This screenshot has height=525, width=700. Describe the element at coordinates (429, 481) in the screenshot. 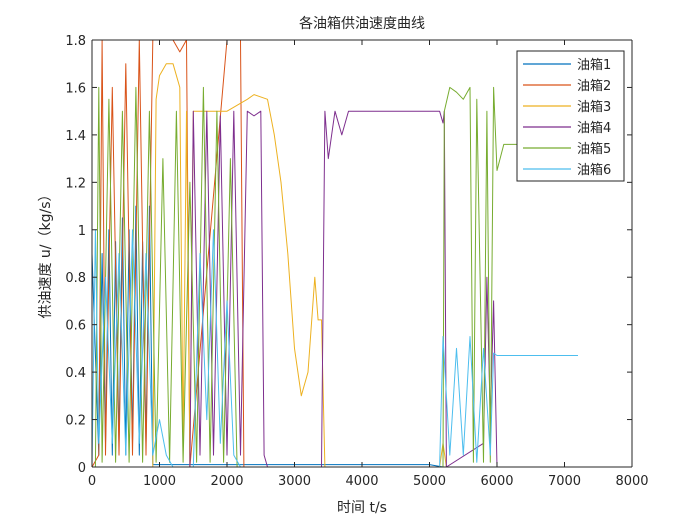

I see `x-tick-label: 5000` at that location.